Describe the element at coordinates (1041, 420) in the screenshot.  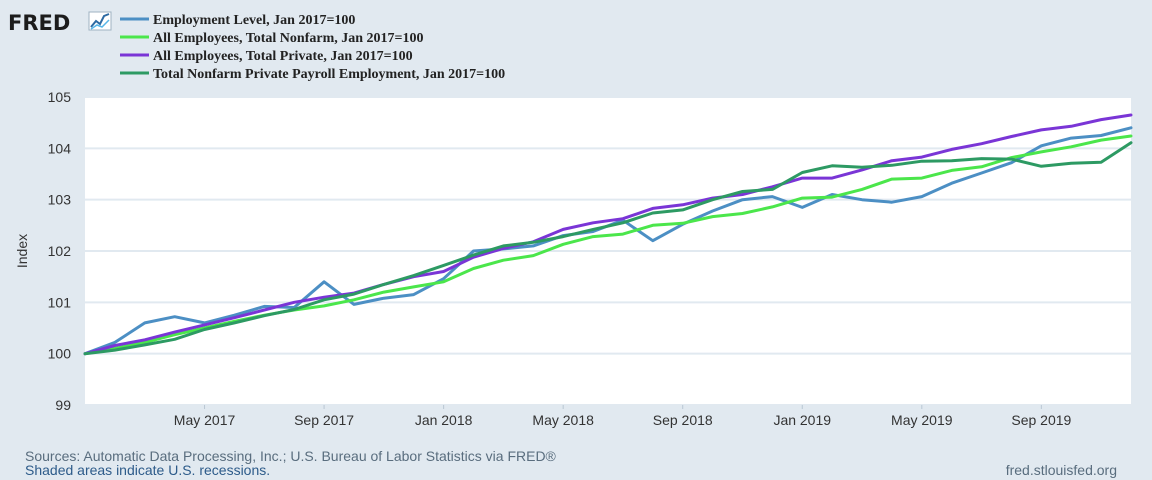
I see `x-tick-label: Sep 2019` at that location.